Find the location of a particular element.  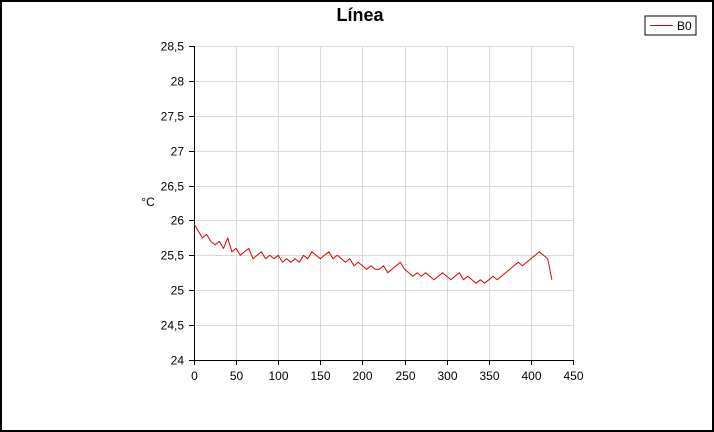

series-layer is located at coordinates (373, 253).